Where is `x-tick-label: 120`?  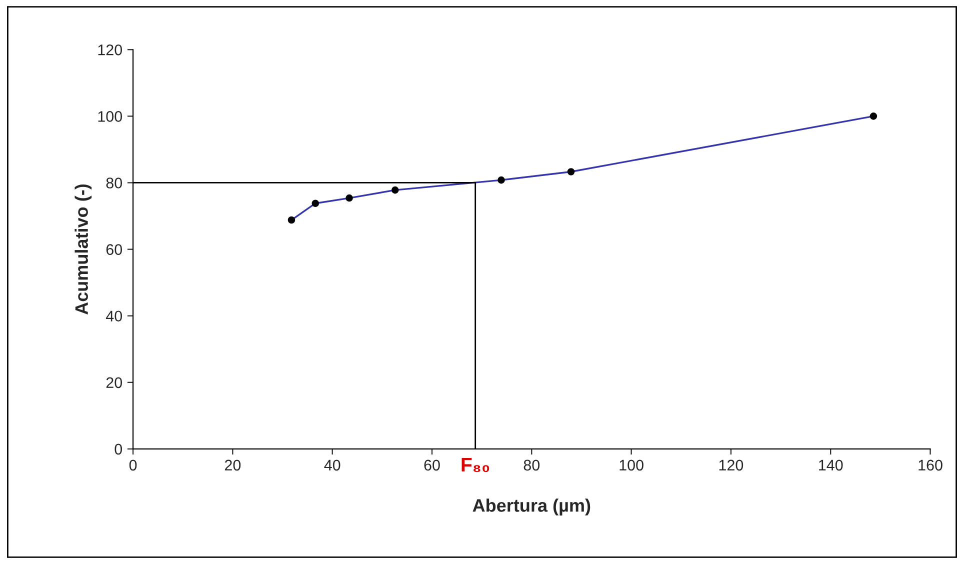 x-tick-label: 120 is located at coordinates (731, 465).